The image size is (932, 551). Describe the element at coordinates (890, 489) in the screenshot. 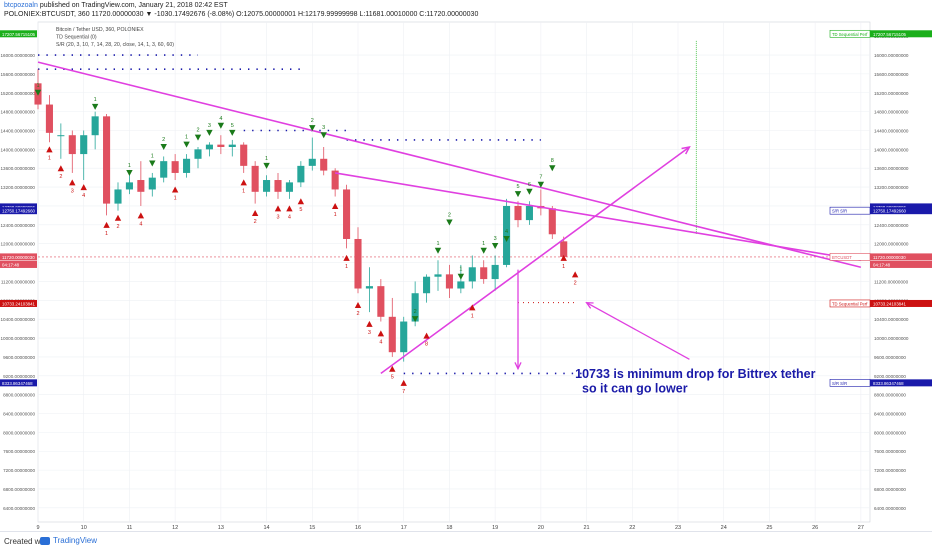

I see `right-y-tick-label: 6800.00000000` at that location.